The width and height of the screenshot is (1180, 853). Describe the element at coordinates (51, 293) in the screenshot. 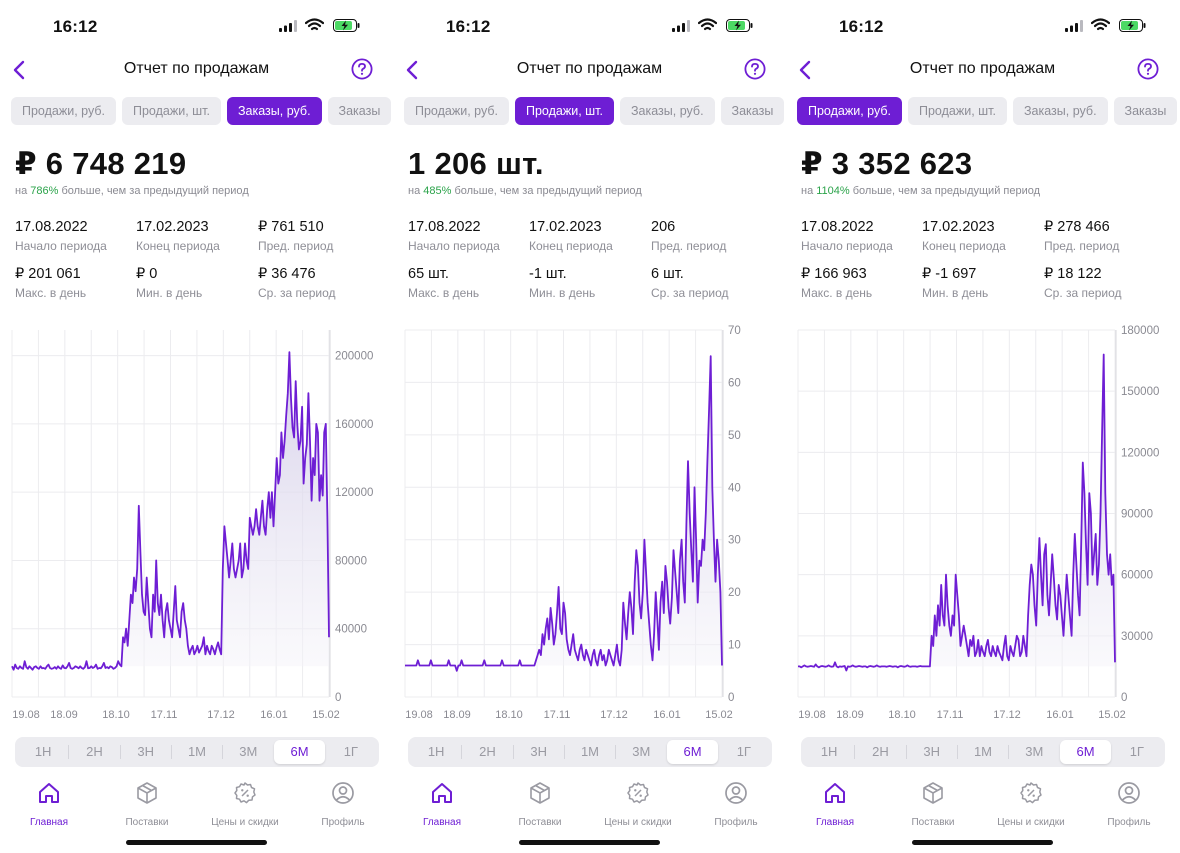

I see `stat-label: Макс. в день` at that location.